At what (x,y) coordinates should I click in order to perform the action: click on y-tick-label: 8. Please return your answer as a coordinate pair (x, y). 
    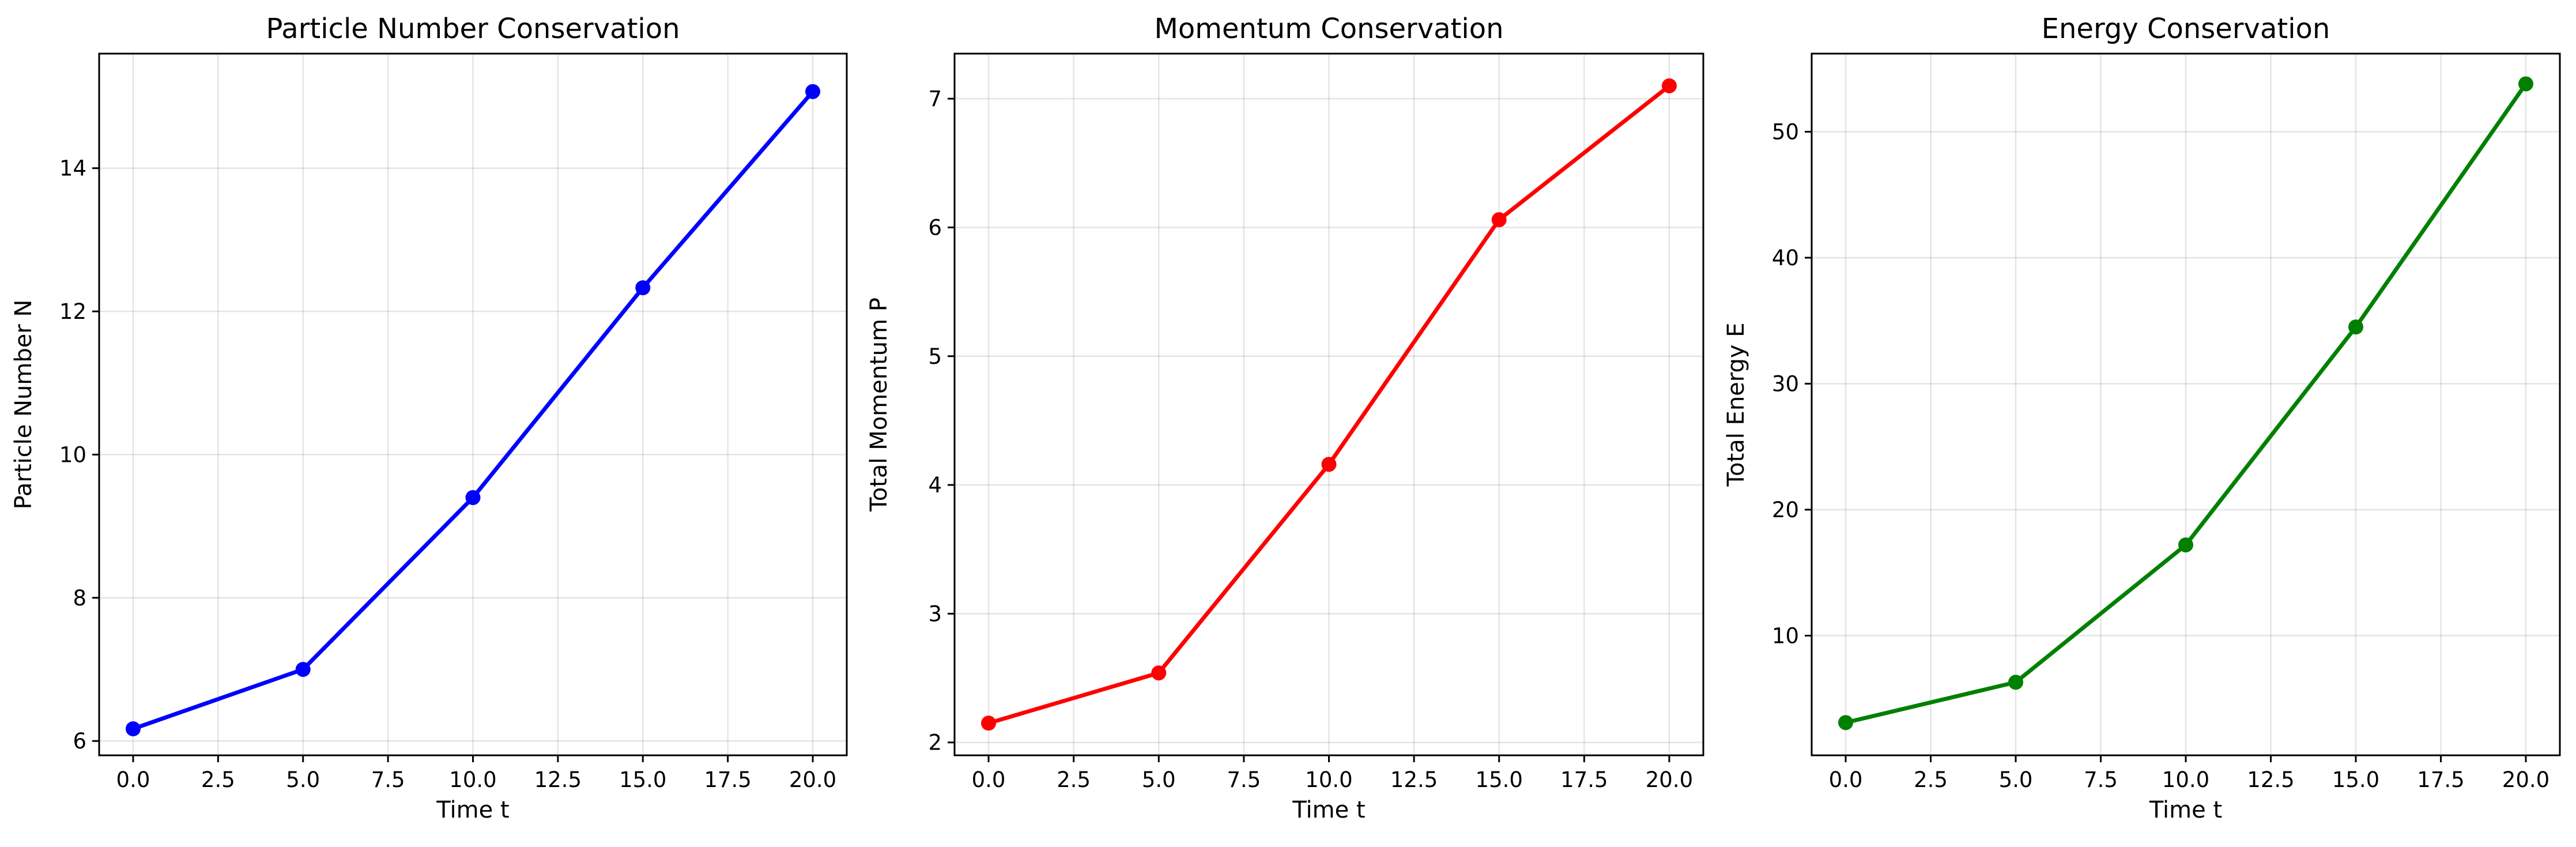
    Looking at the image, I should click on (79, 598).